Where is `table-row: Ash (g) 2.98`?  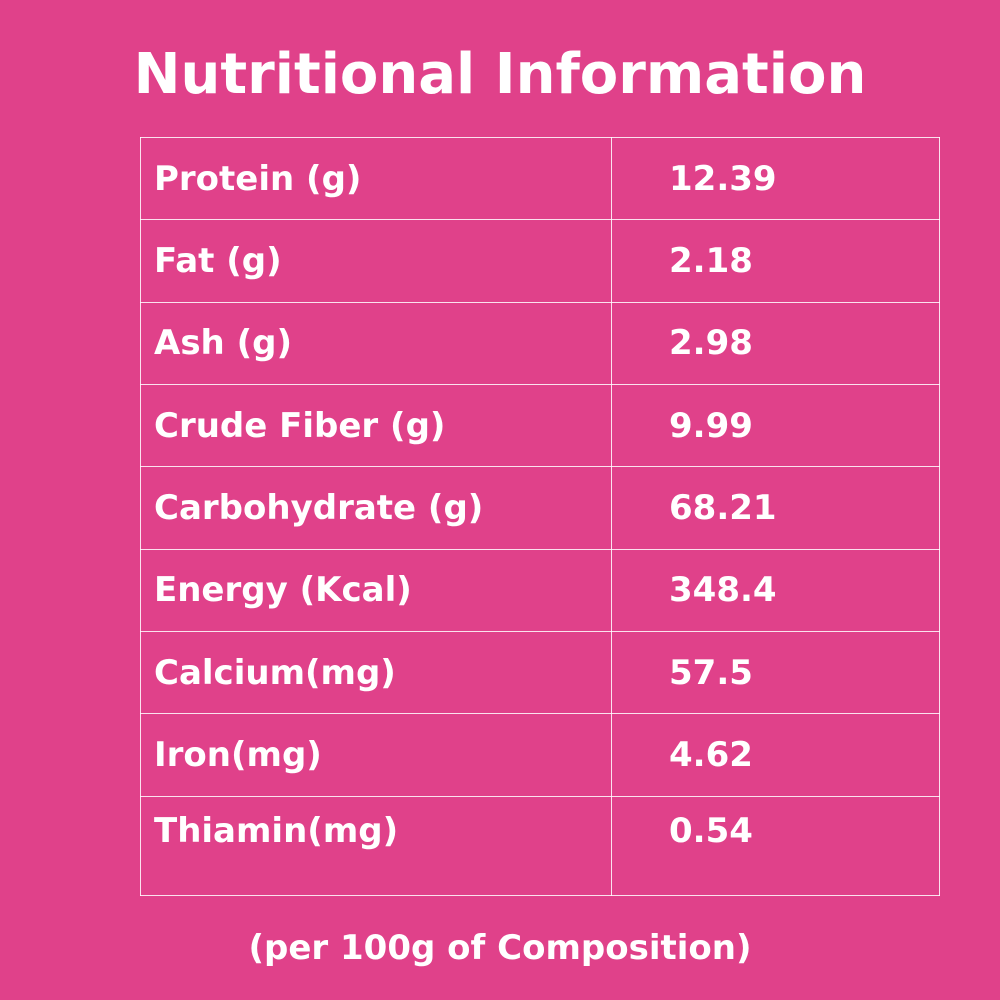 table-row: Ash (g) 2.98 is located at coordinates (540, 343).